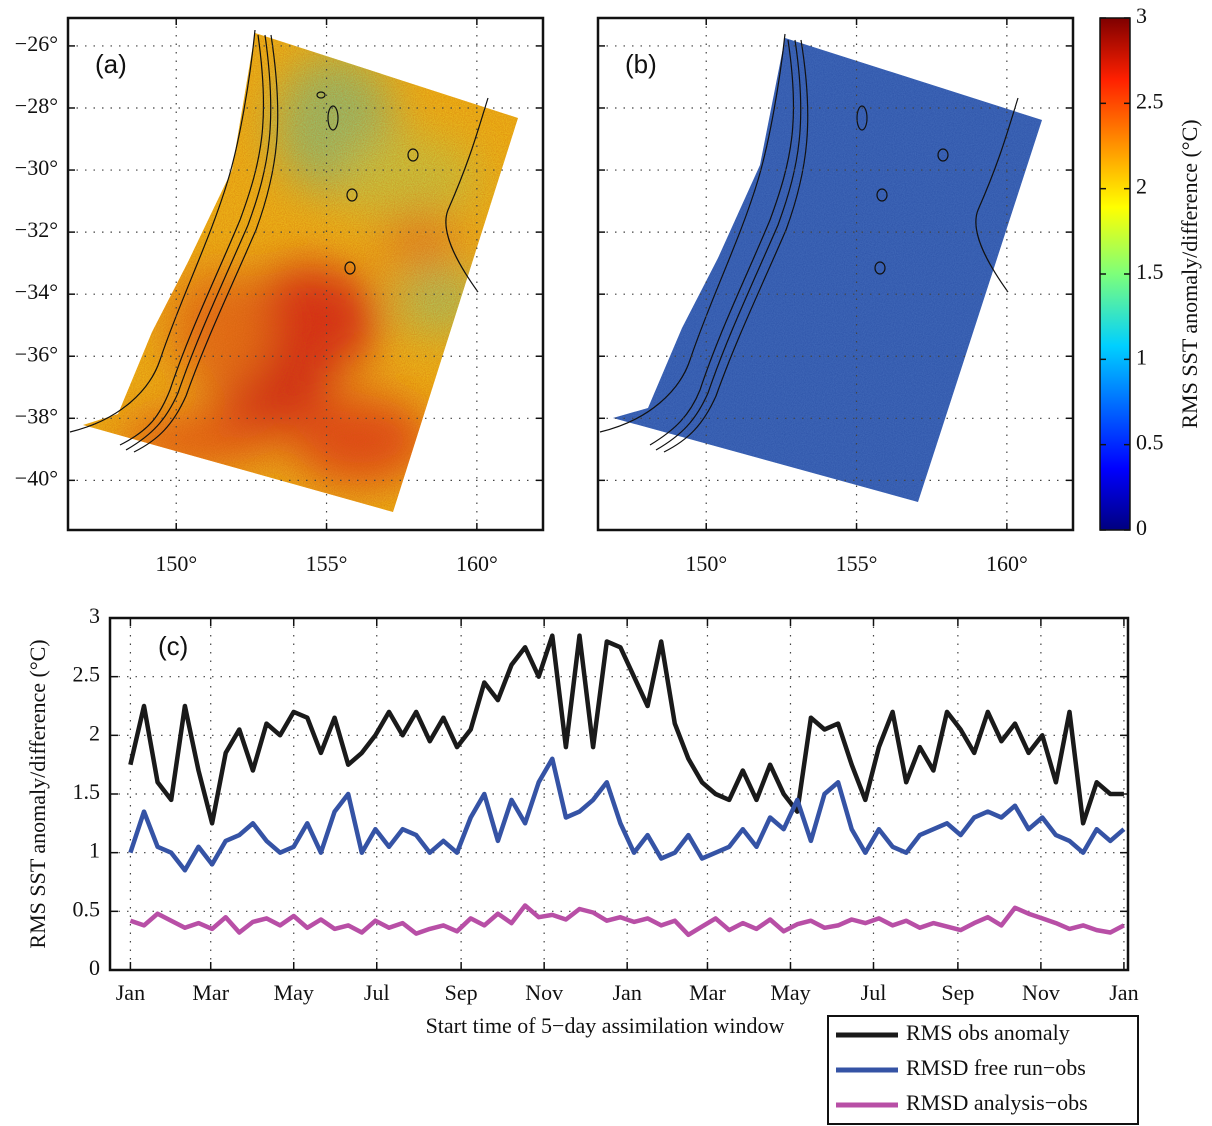 The width and height of the screenshot is (1212, 1126). What do you see at coordinates (988, 1032) in the screenshot?
I see `legend-label: RMS obs anomaly` at bounding box center [988, 1032].